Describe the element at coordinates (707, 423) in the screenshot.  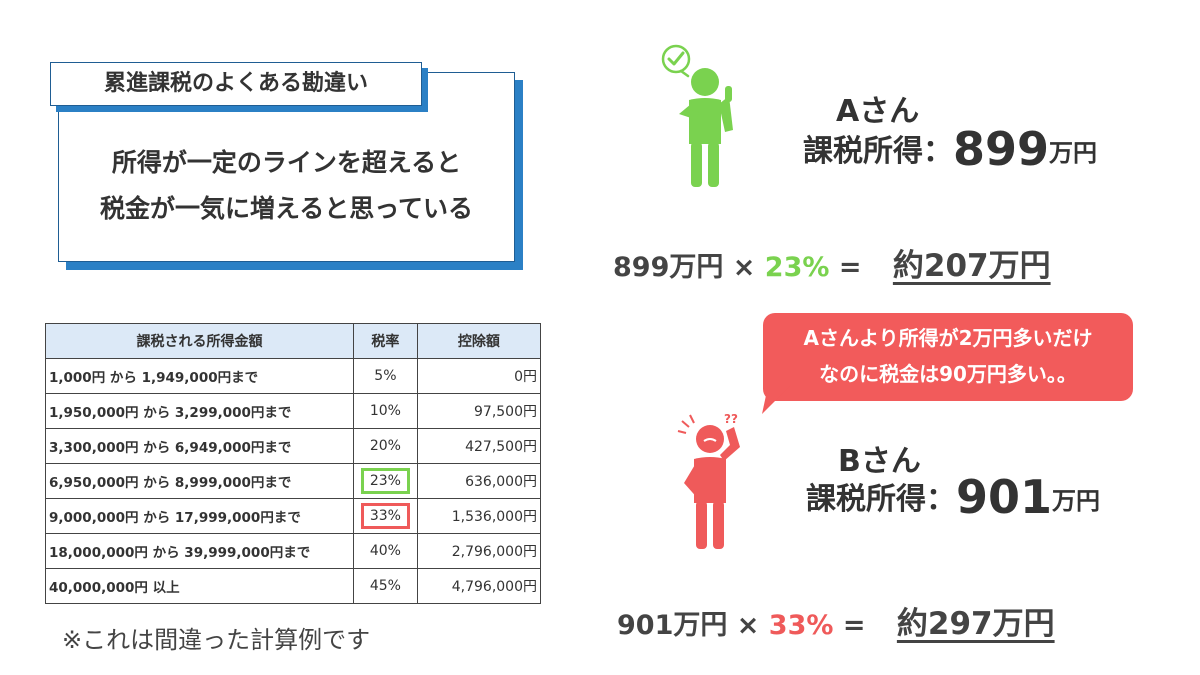
I see `question-icon: ??` at that location.